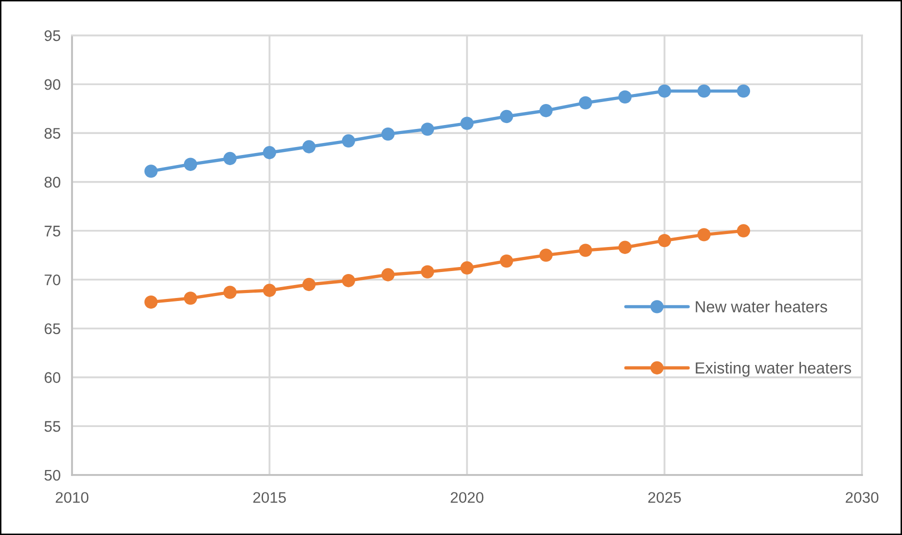 This screenshot has height=535, width=902. Describe the element at coordinates (52, 36) in the screenshot. I see `y-tick-label: 95` at that location.